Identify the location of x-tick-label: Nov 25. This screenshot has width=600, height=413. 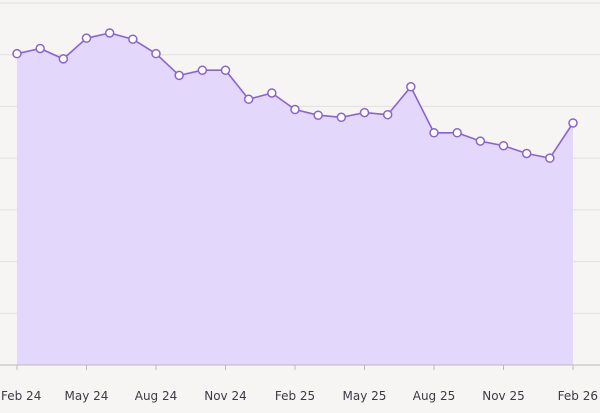
(503, 396).